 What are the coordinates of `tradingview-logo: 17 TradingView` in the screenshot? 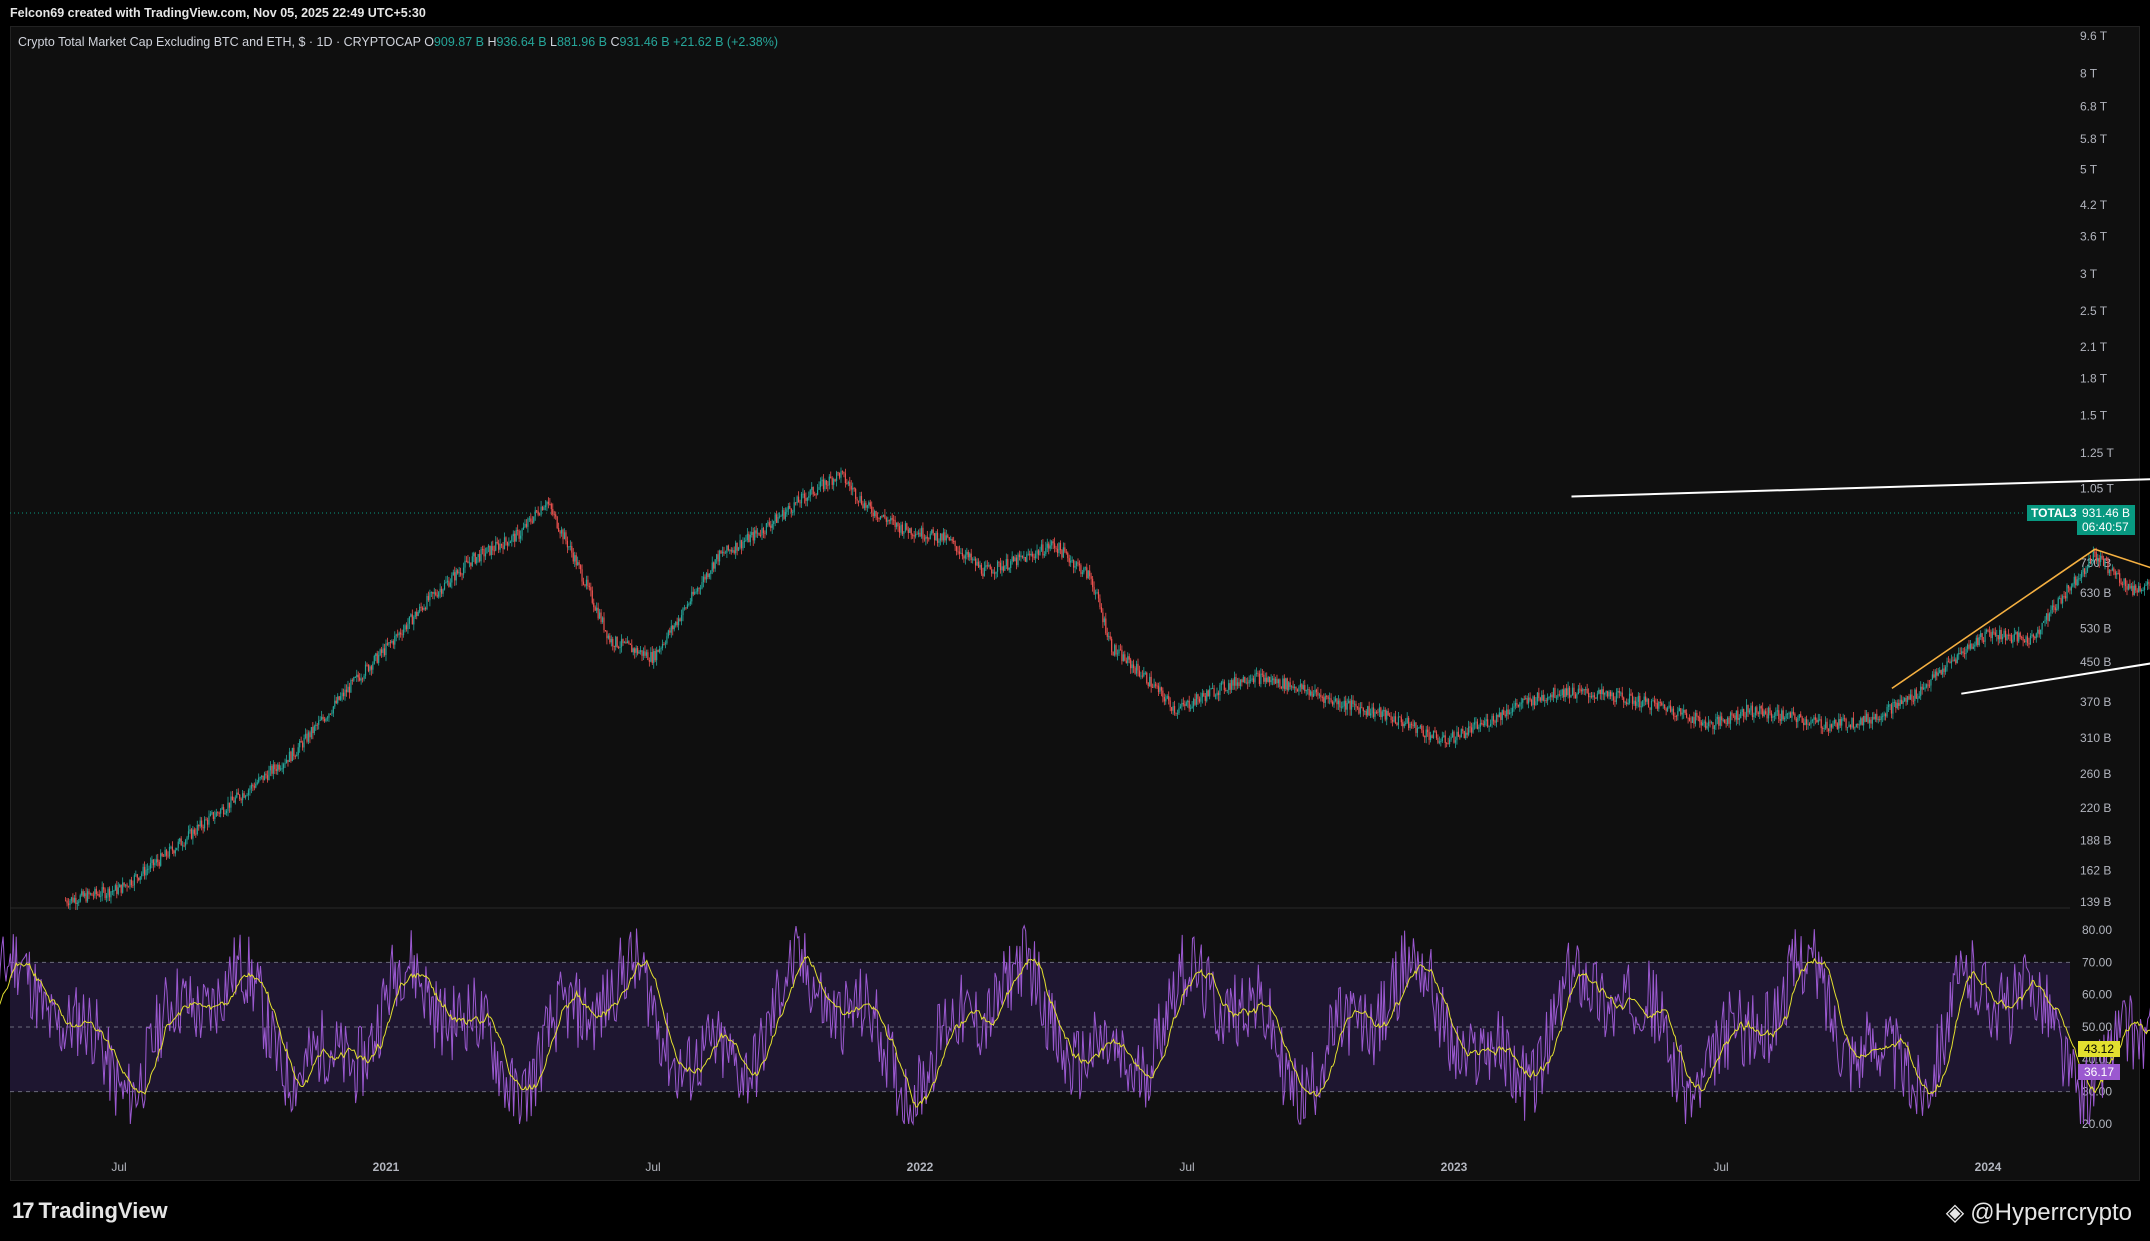 It's located at (90, 1211).